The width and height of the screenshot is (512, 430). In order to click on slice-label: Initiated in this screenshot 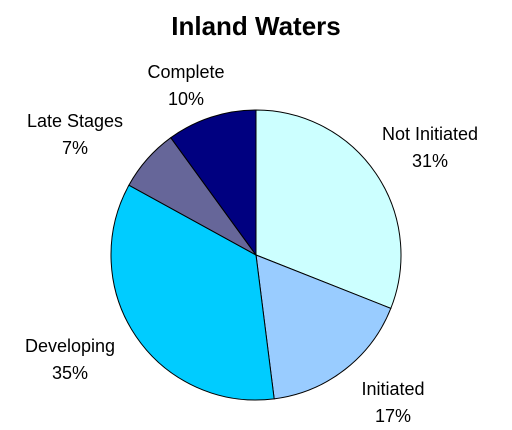, I will do `click(392, 389)`.